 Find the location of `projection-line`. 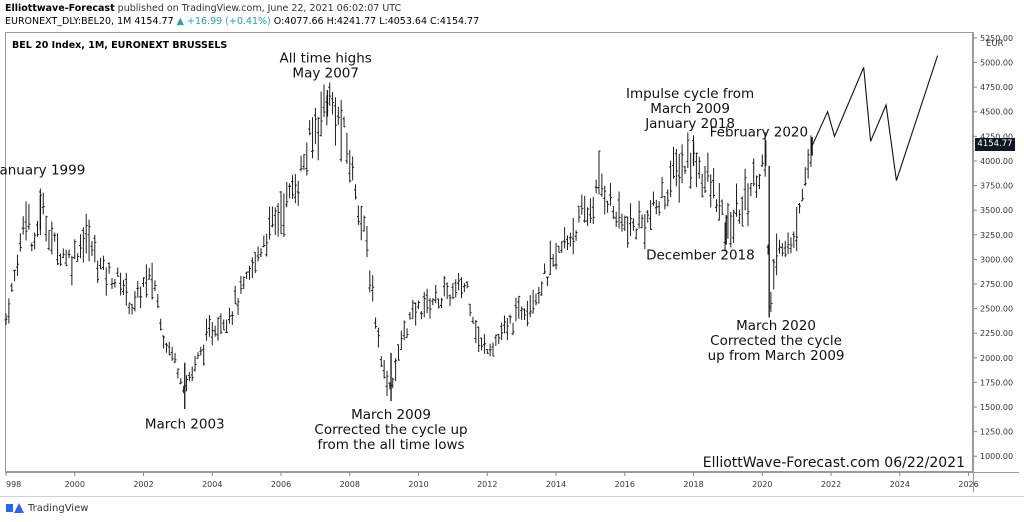

projection-line is located at coordinates (875, 118).